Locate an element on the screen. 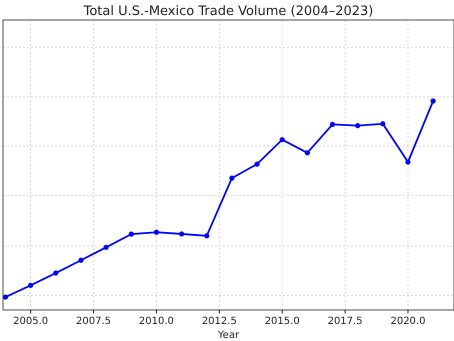  chart-title: Total U.S.-Mexico Trade Volume (2004–2023) is located at coordinates (228, 11).